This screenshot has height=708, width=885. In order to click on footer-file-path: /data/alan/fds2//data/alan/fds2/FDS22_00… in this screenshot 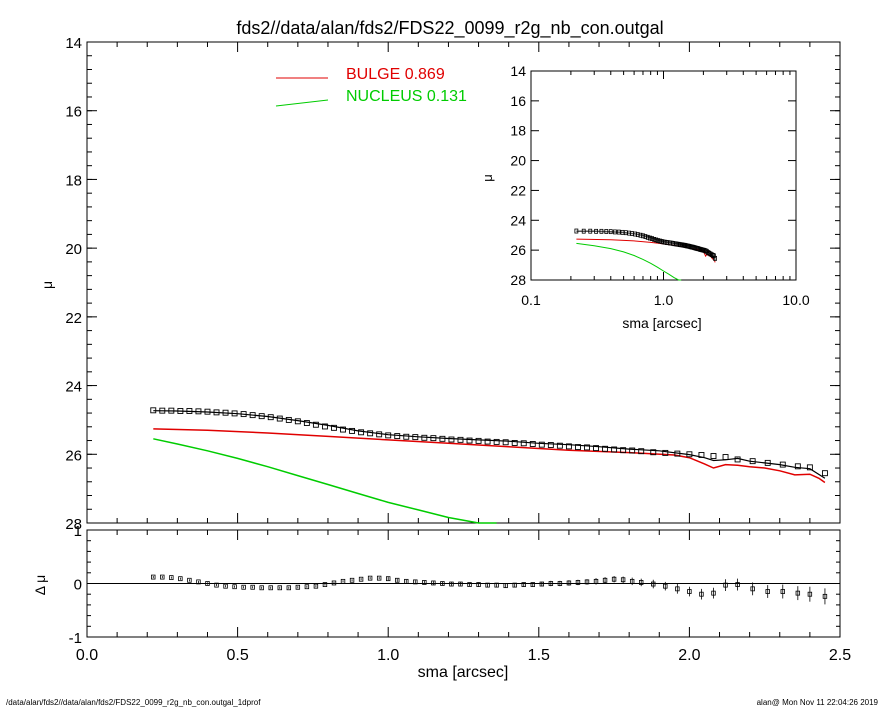, I will do `click(133, 702)`.